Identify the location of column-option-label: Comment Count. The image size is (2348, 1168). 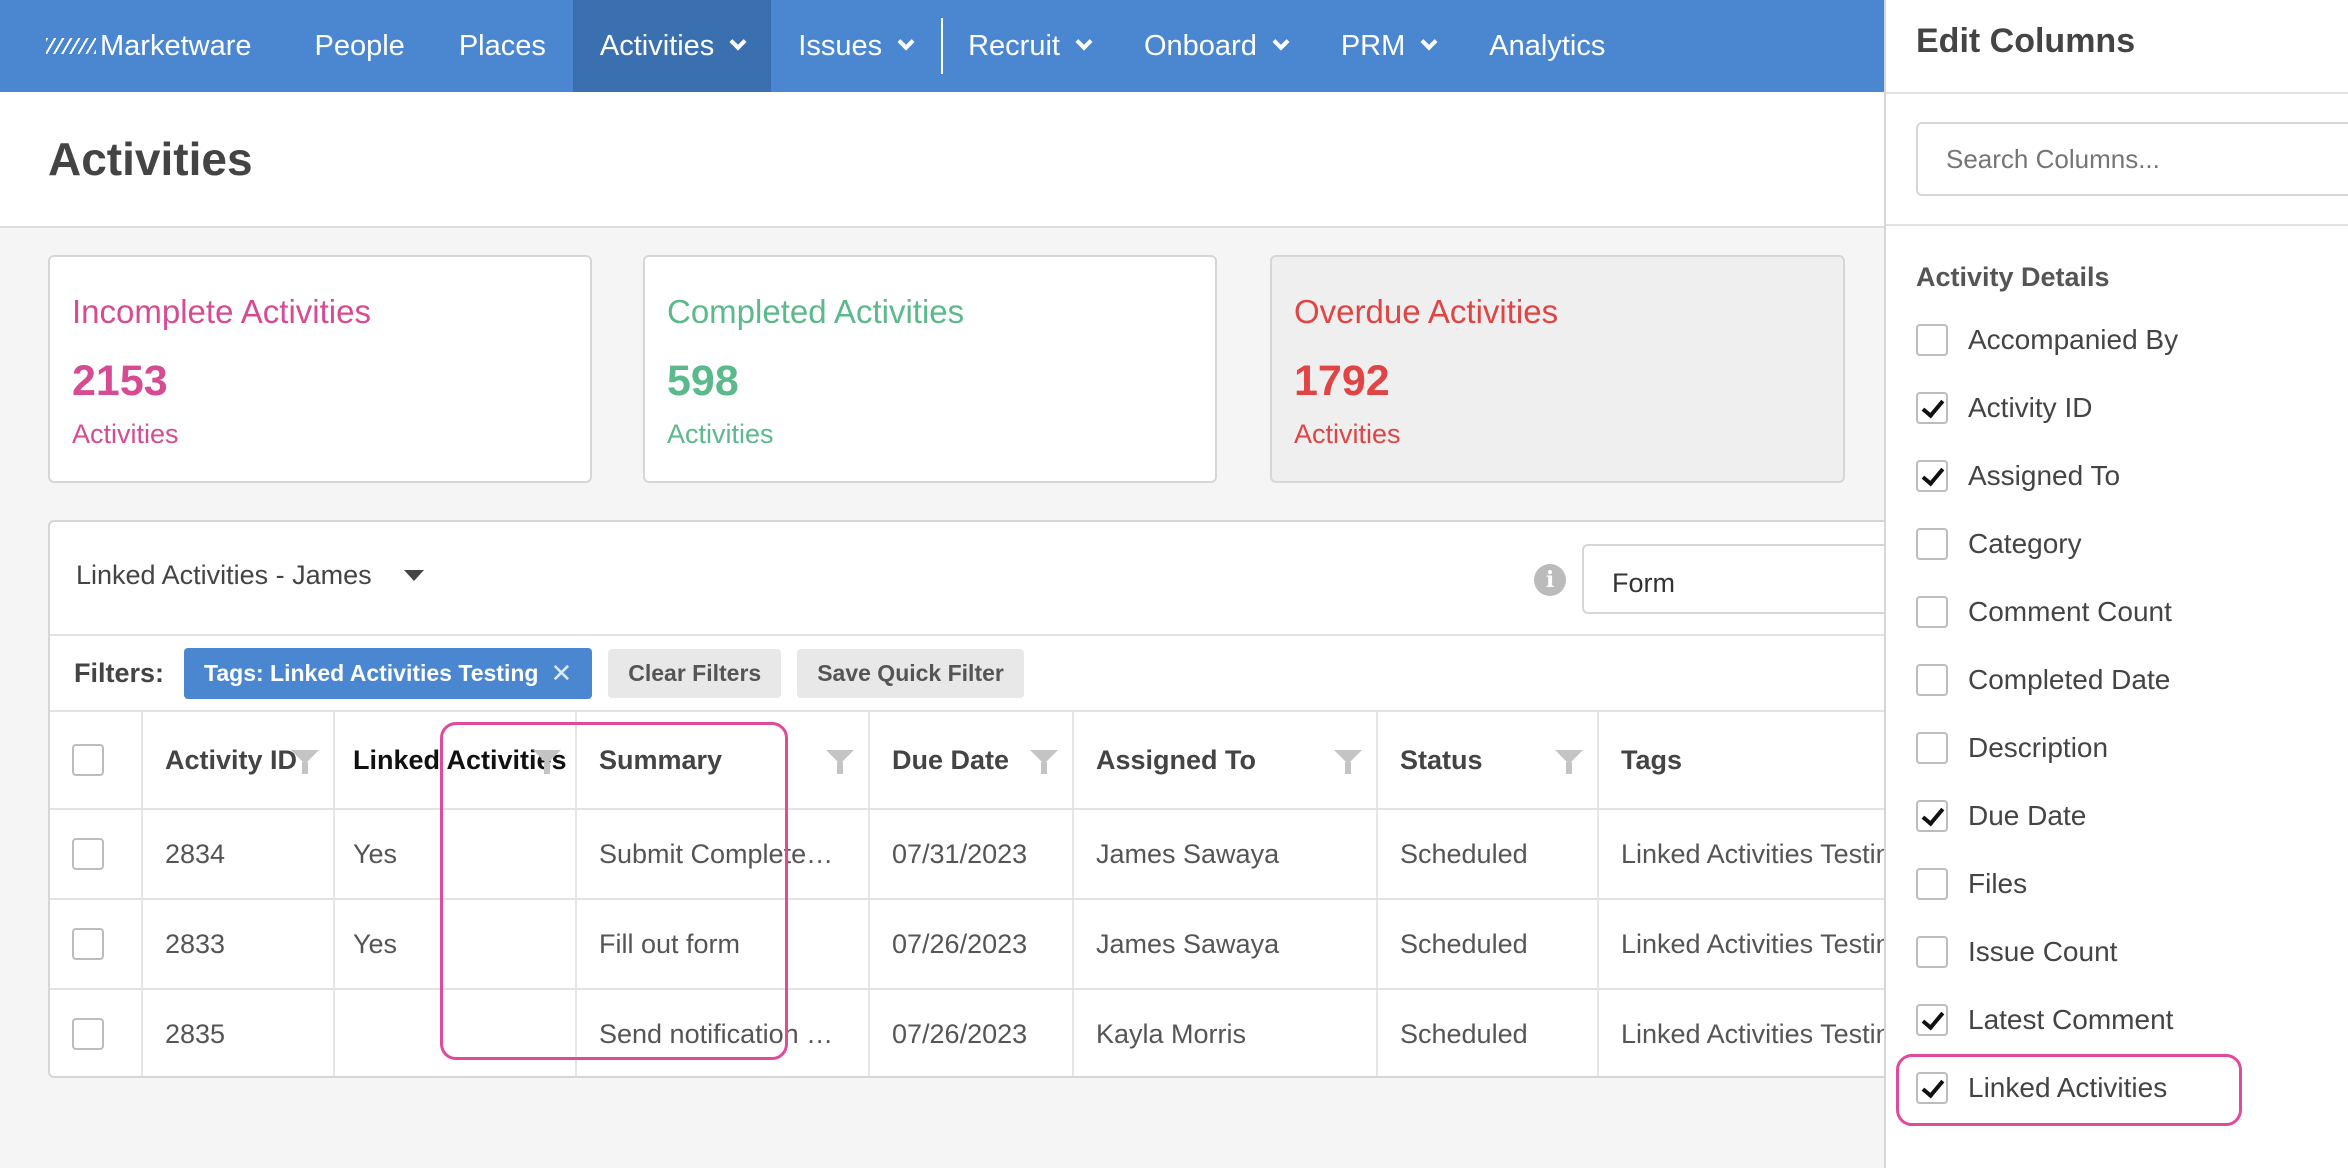
(2070, 611).